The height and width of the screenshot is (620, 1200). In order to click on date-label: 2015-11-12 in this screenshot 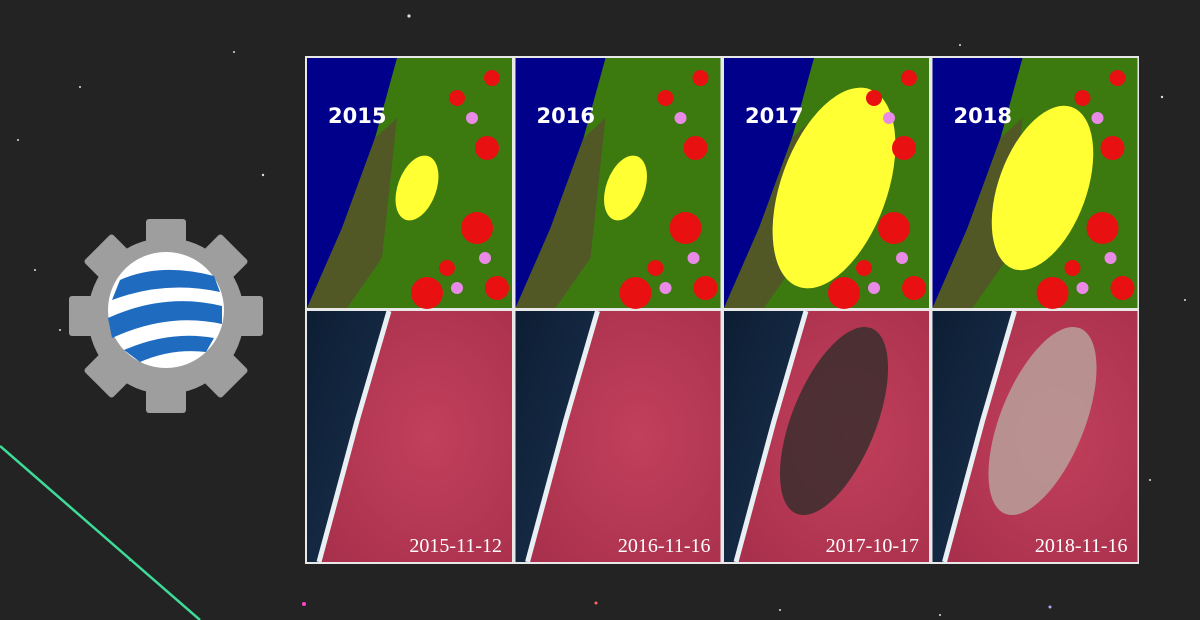, I will do `click(455, 546)`.